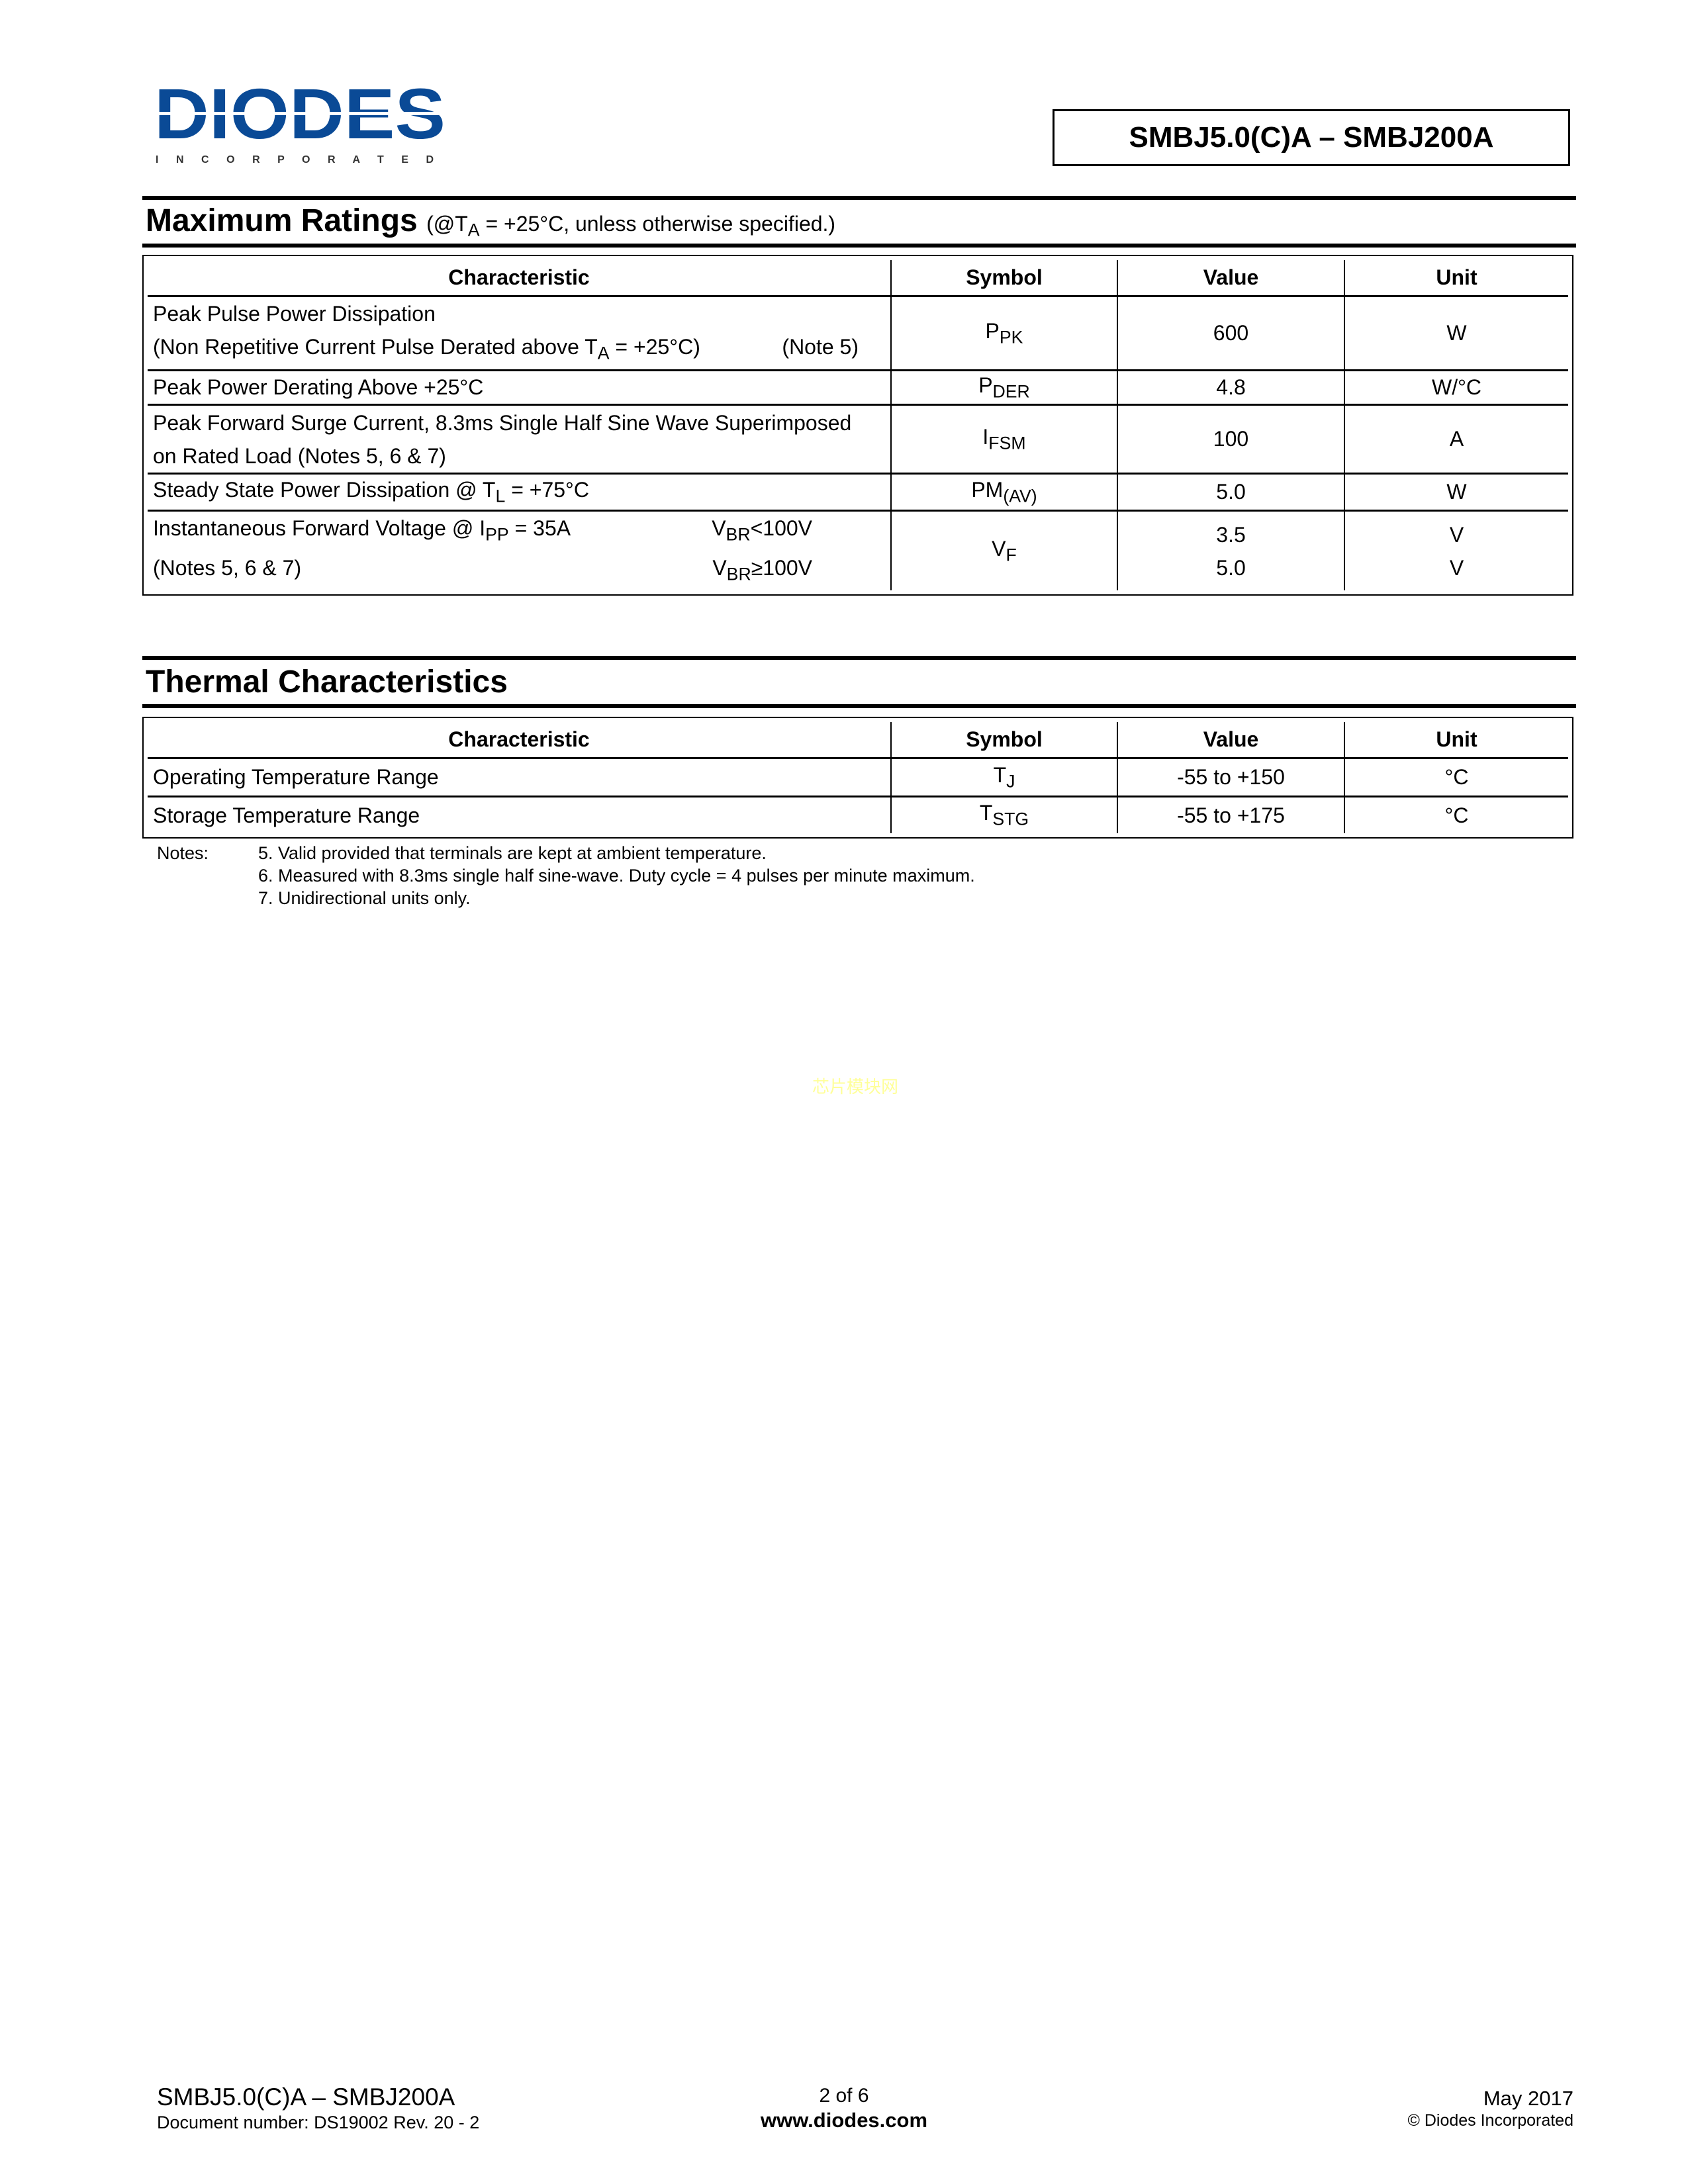 The height and width of the screenshot is (2184, 1688). What do you see at coordinates (1005, 388) in the screenshot?
I see `symbol-cell: PDER` at bounding box center [1005, 388].